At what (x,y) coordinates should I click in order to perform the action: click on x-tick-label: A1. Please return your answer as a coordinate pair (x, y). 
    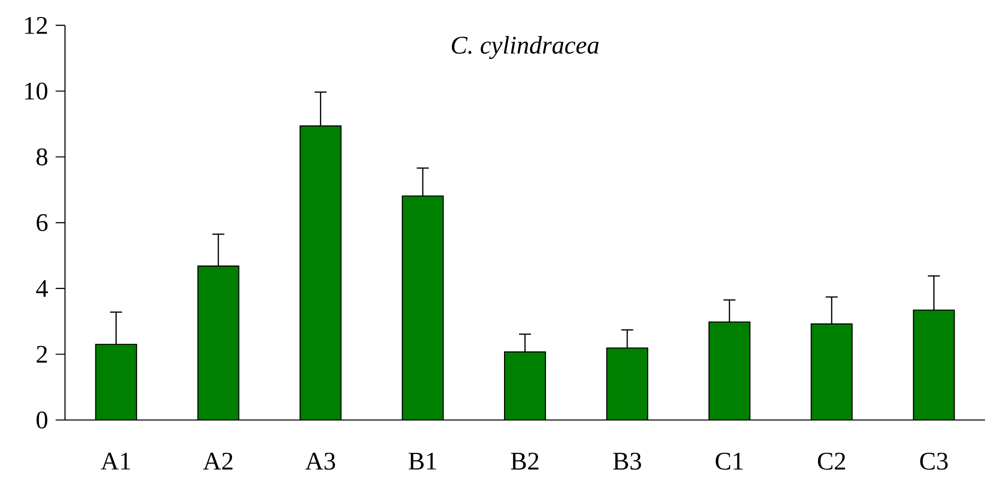
    Looking at the image, I should click on (115, 461).